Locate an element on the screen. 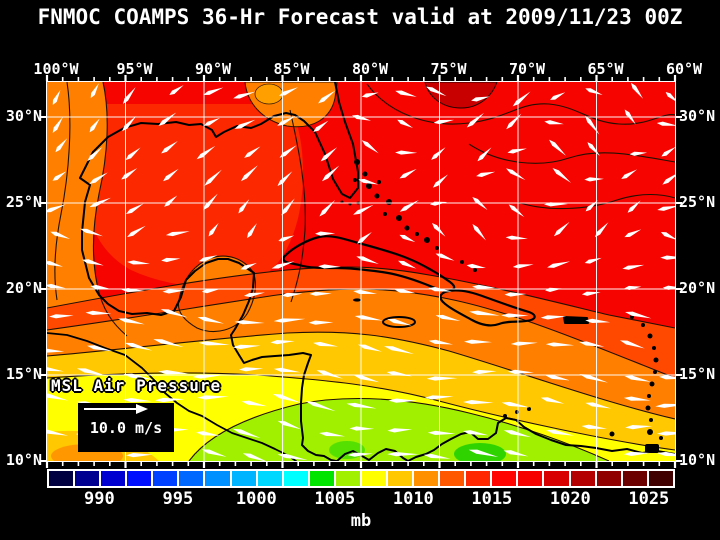 The width and height of the screenshot is (720, 540). colorbar-tick-label: 1010 is located at coordinates (413, 499).